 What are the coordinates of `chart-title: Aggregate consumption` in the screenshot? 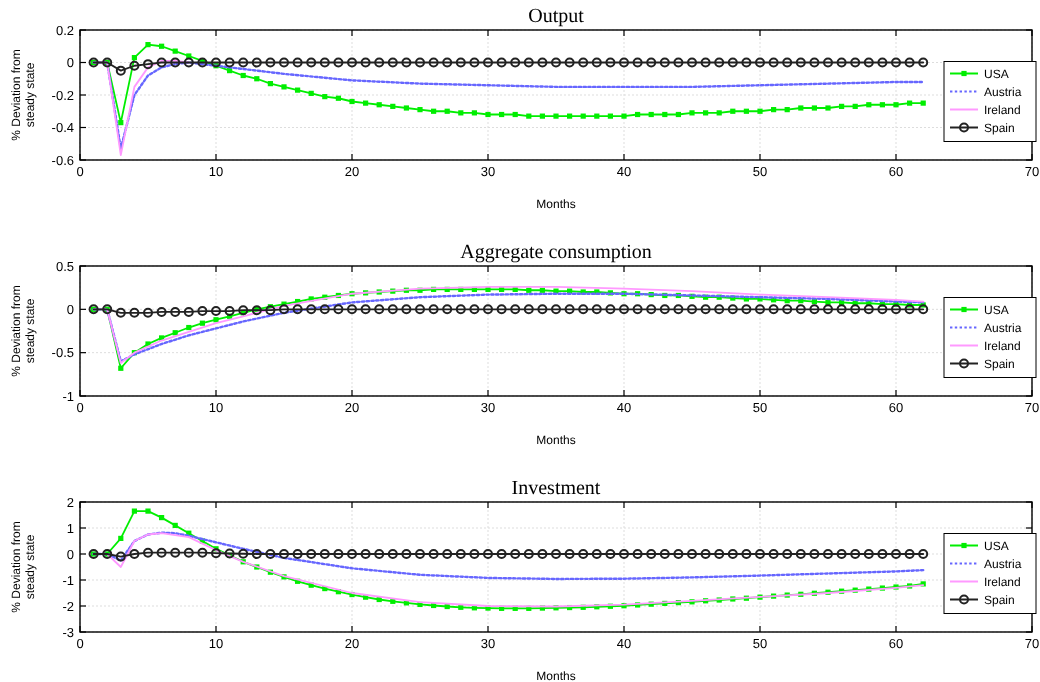 It's located at (556, 253).